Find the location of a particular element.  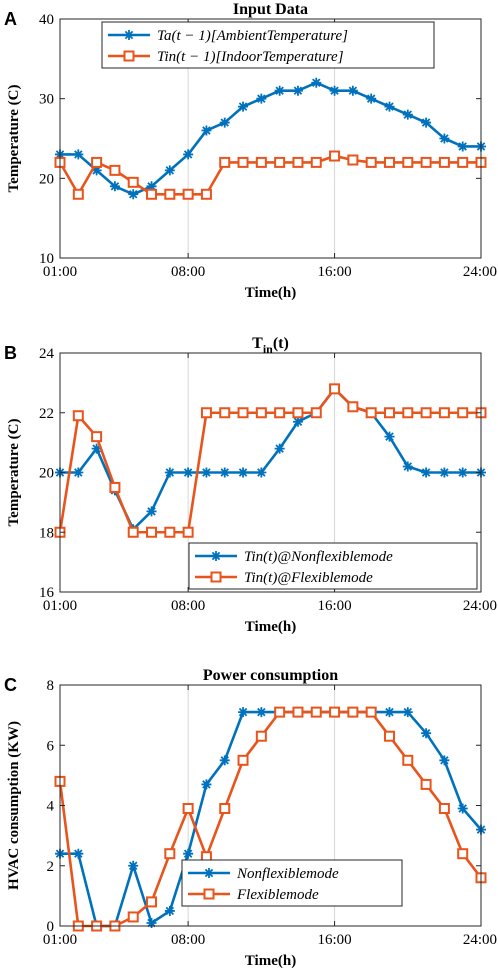

legend-item: Tin(t)@Nonflexiblemode is located at coordinates (294, 557).